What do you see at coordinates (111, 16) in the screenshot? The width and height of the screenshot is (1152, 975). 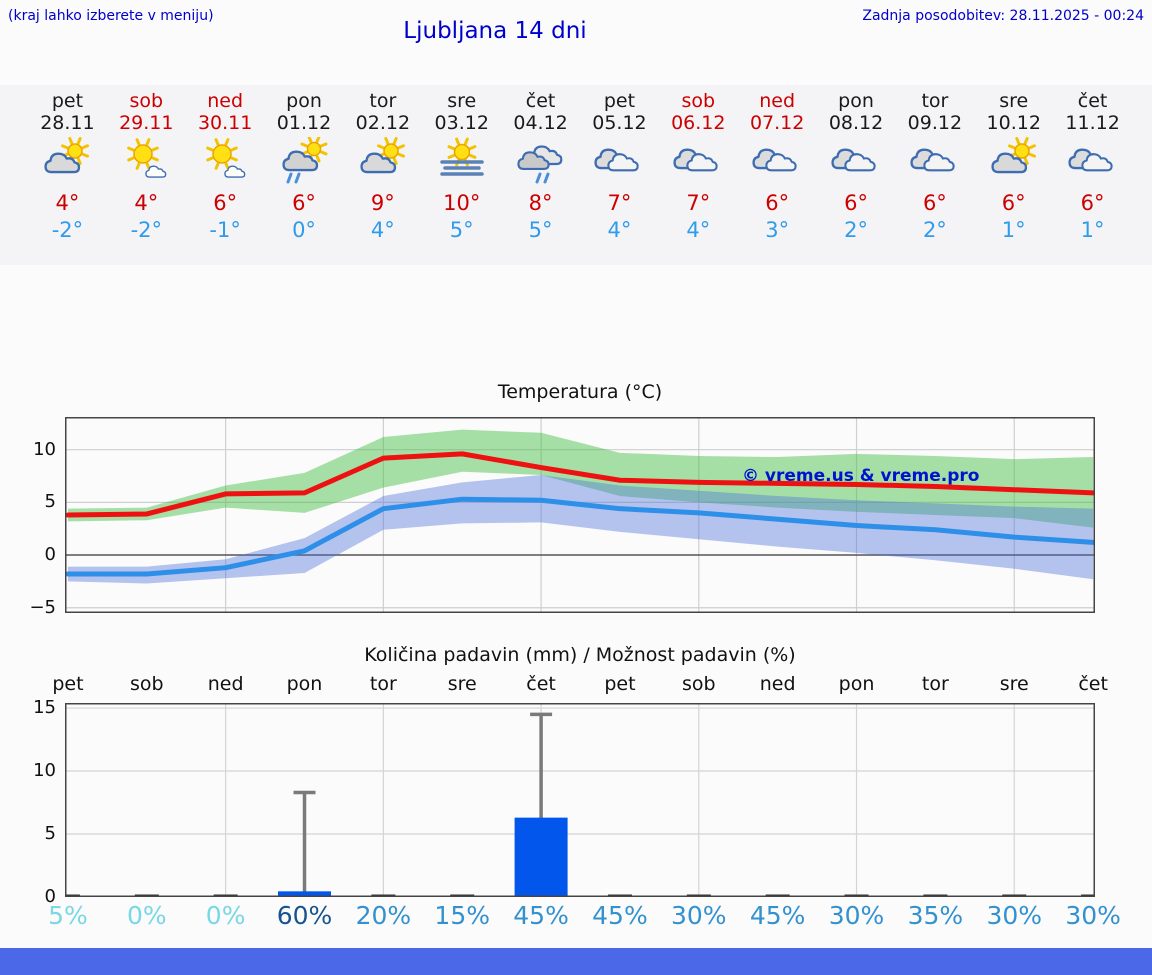 I see `menu-hint-text: (kraj lahko izberete v meniju)` at bounding box center [111, 16].